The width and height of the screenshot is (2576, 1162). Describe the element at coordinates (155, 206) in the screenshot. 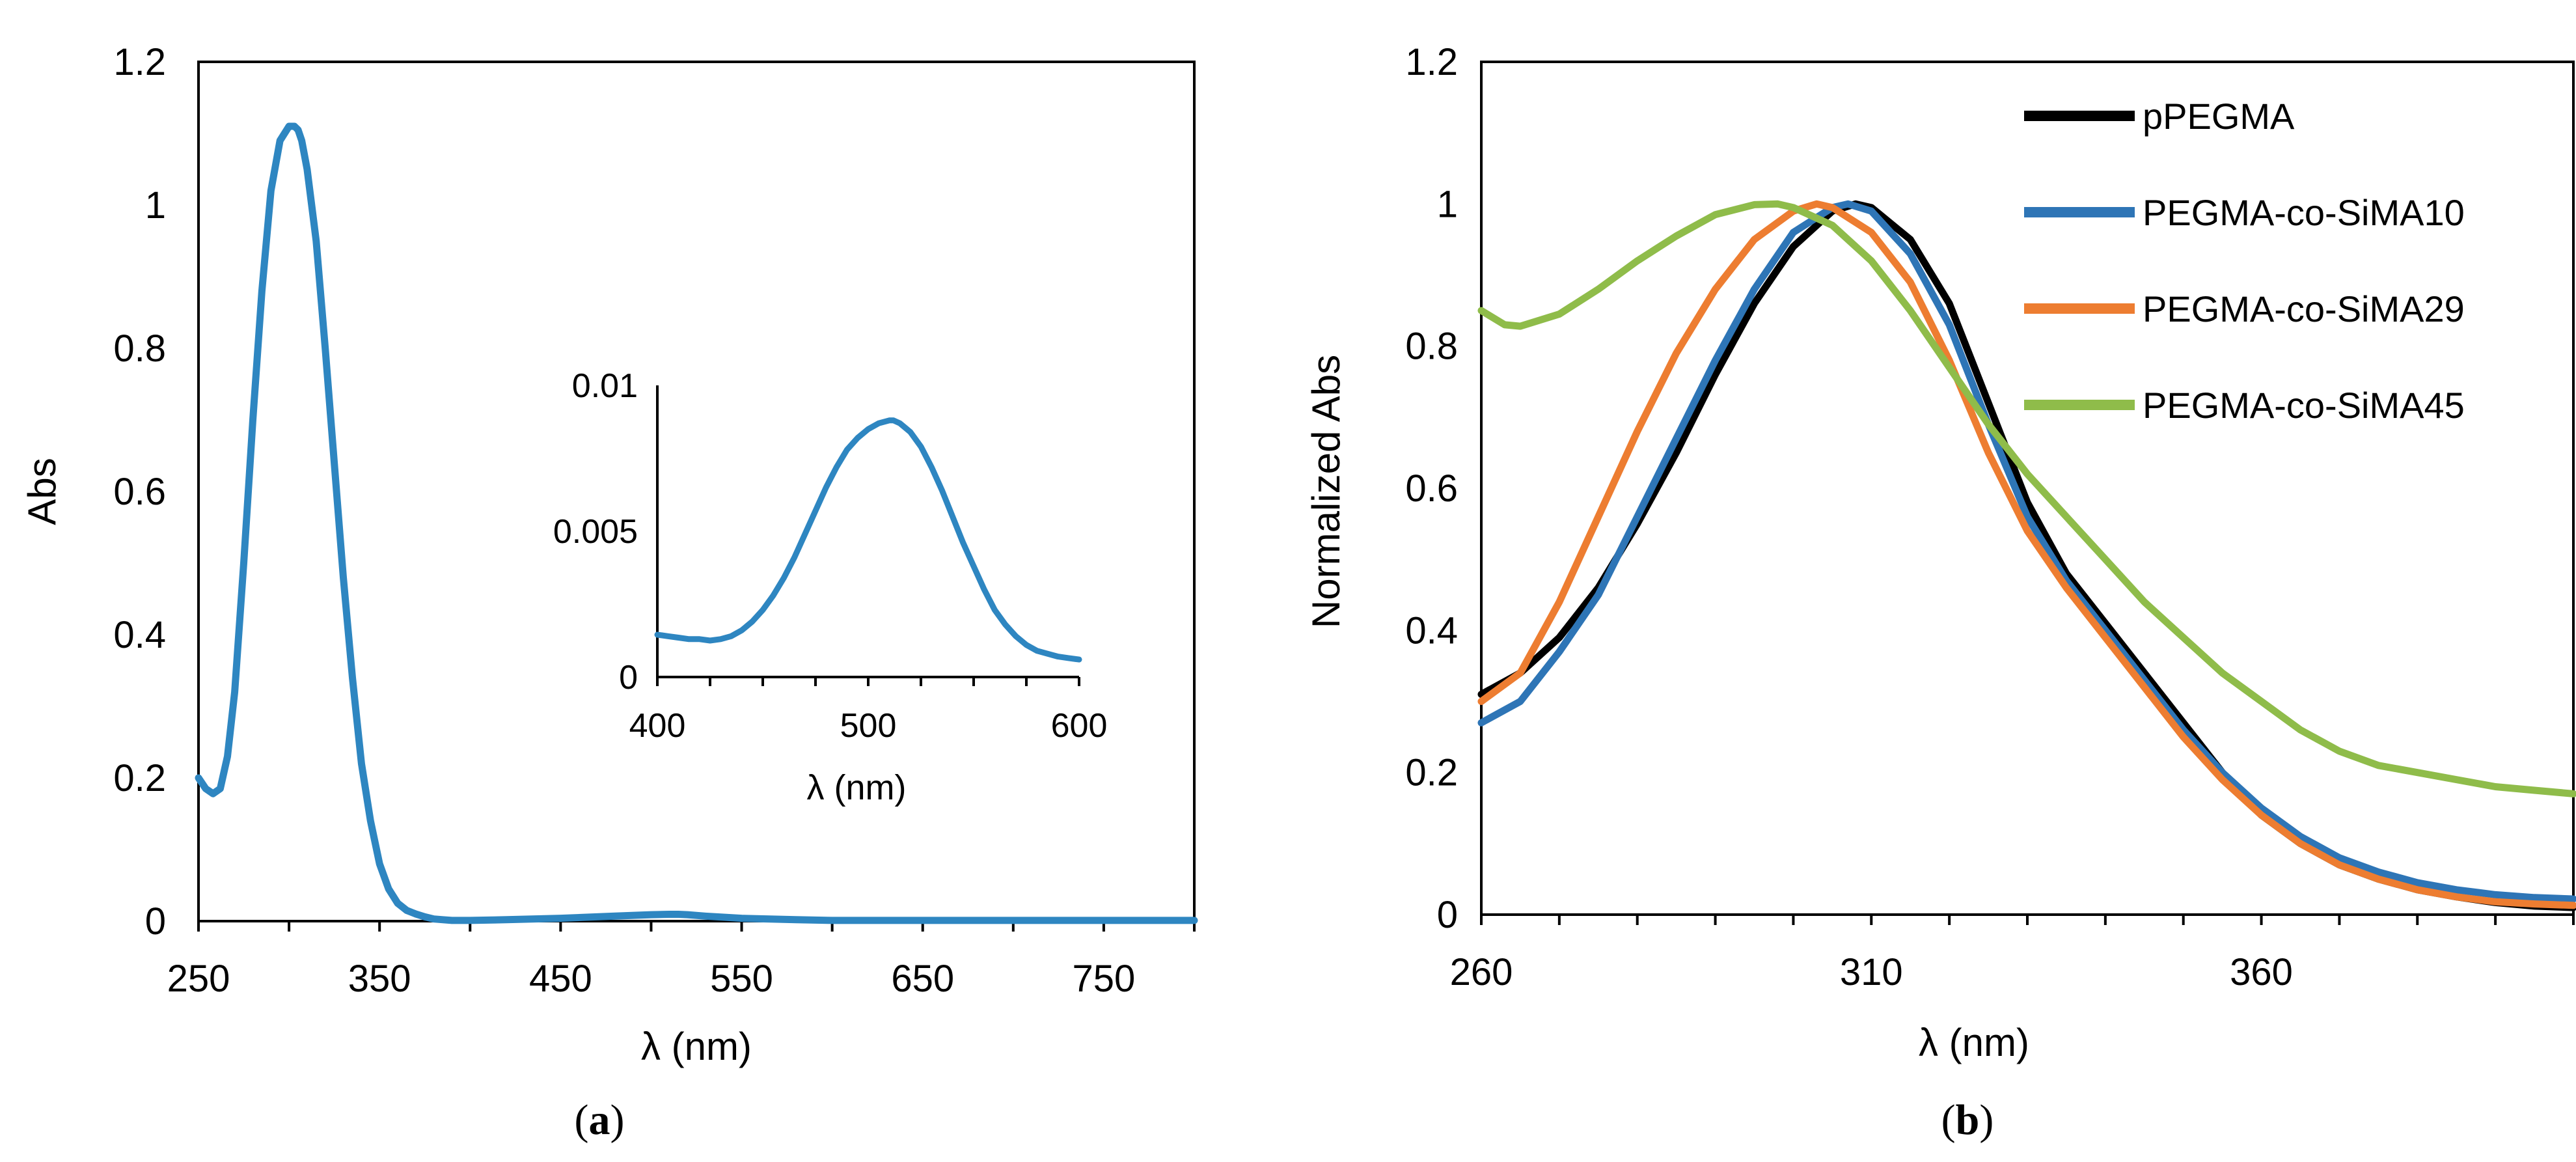

I see `panel-a-y-tick-label: 1` at that location.